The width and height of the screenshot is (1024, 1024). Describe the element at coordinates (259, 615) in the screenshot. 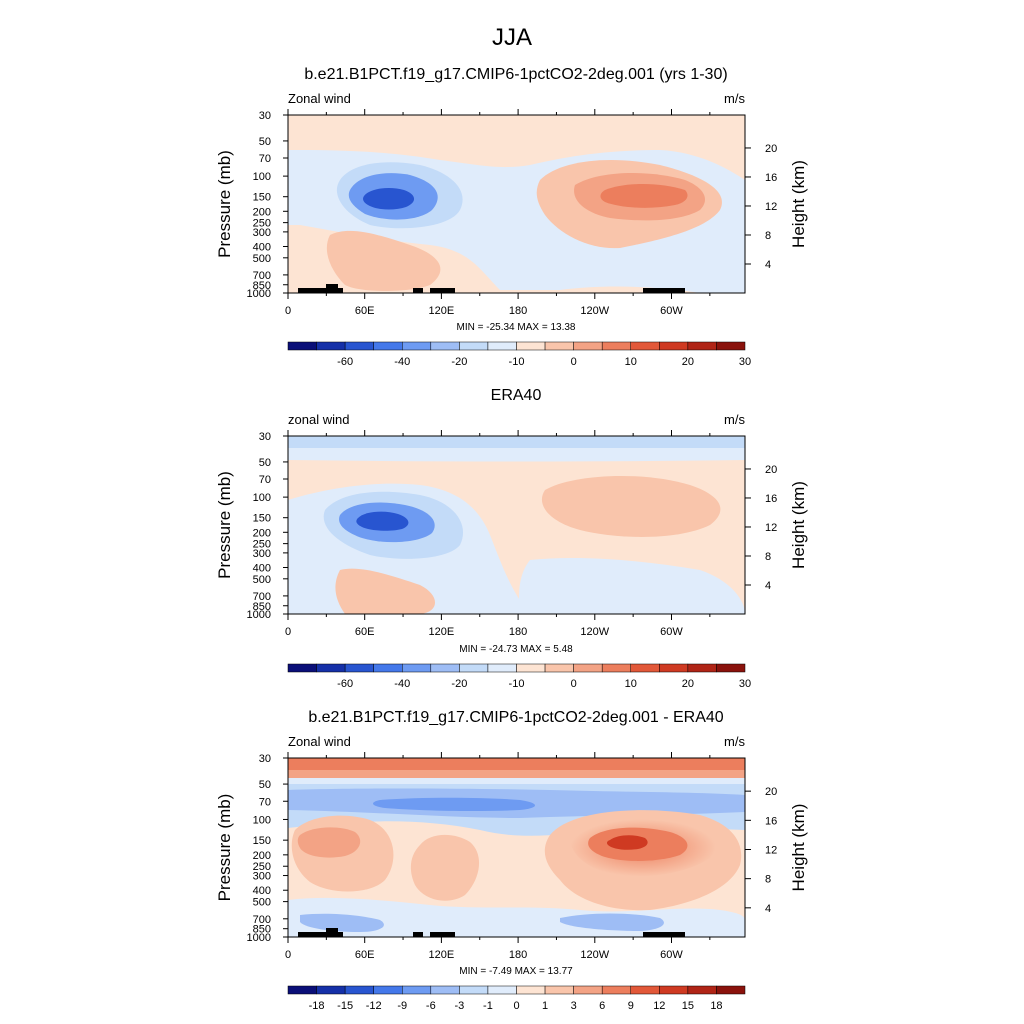

I see `y-tick-label: 1000` at that location.